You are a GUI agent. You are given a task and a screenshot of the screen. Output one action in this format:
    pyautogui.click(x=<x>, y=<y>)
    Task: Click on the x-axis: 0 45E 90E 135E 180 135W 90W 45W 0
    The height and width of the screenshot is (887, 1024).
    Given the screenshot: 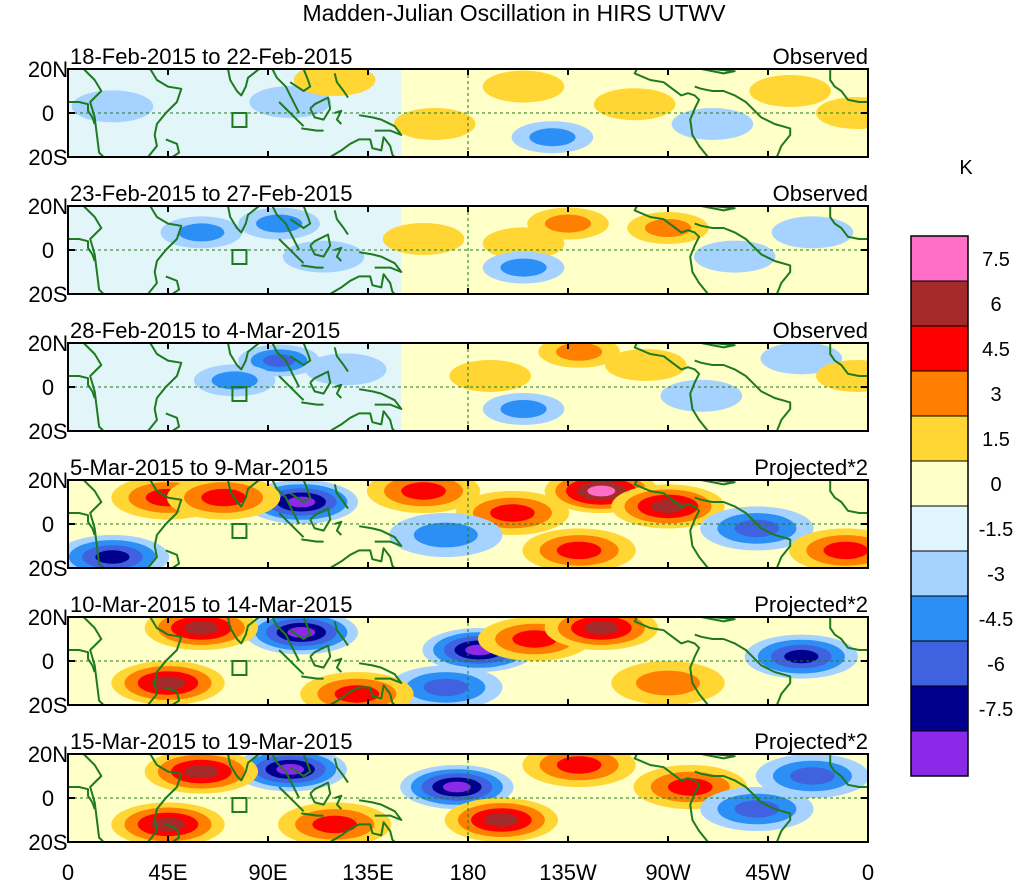 What is the action you would take?
    pyautogui.click(x=468, y=872)
    